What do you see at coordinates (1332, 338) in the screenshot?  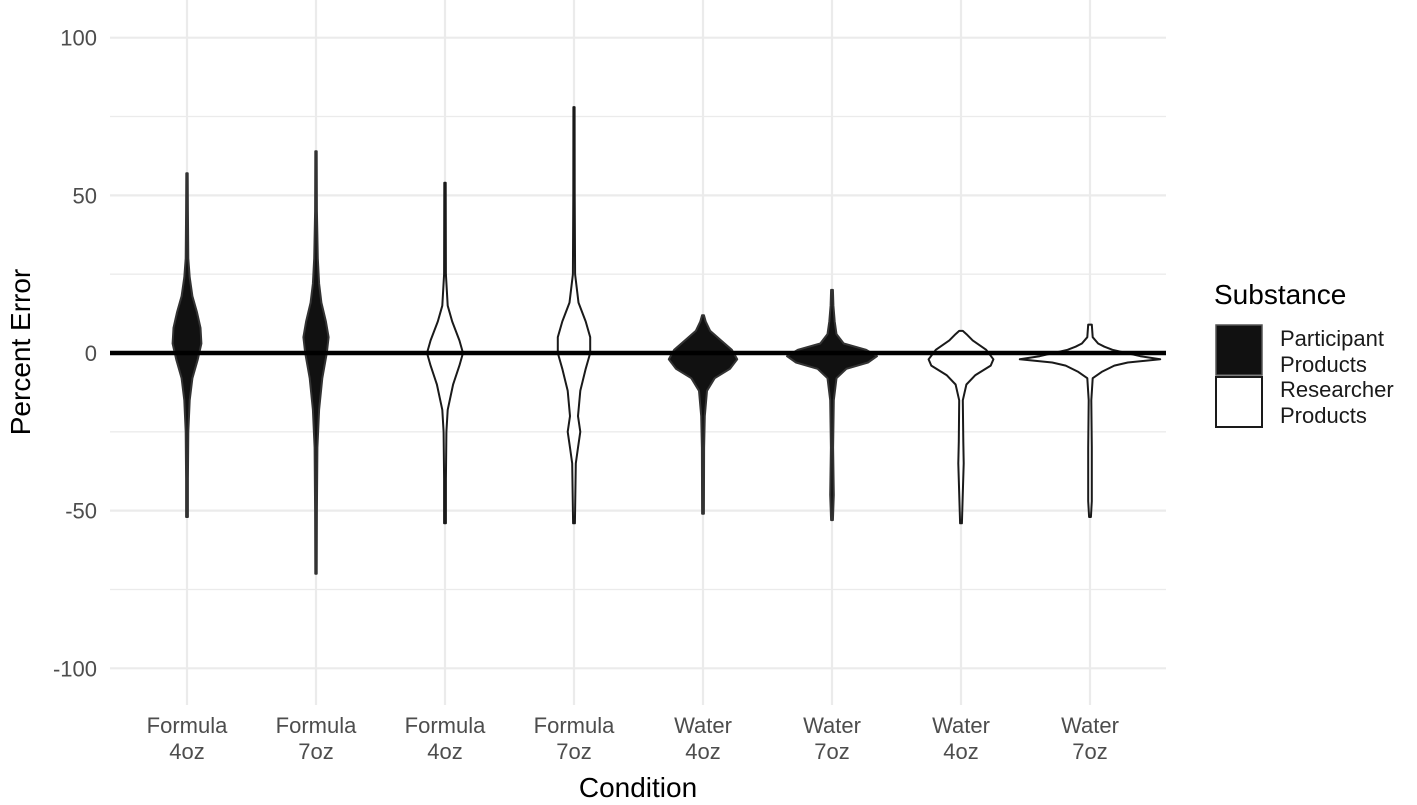 I see `legend-label-participant-line1: Participant` at bounding box center [1332, 338].